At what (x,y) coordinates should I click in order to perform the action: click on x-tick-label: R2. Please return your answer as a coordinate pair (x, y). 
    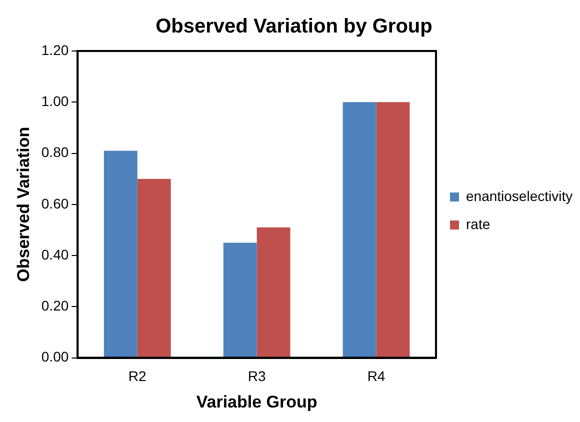
    Looking at the image, I should click on (137, 376).